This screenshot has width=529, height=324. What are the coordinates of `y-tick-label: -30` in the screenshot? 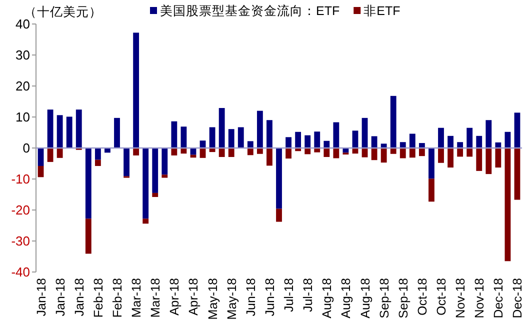 It's located at (20, 241).